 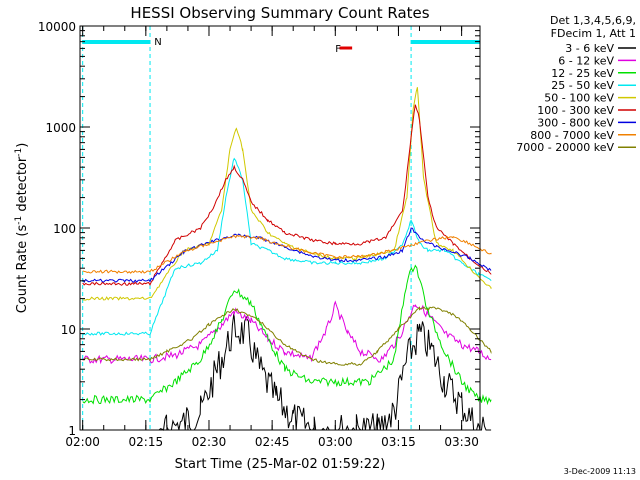 What do you see at coordinates (582, 73) in the screenshot?
I see `legend-entry-label: 12 - 25 keV` at bounding box center [582, 73].